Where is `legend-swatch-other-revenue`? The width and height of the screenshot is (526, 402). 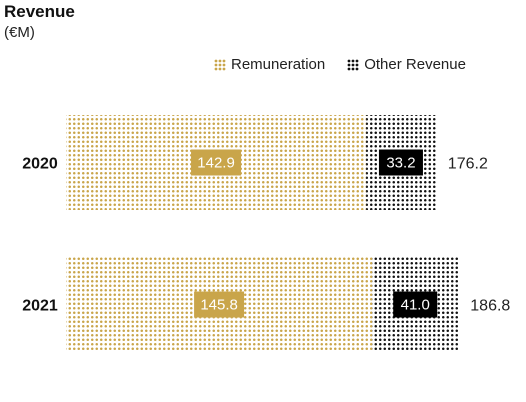
legend-swatch-other-revenue is located at coordinates (353, 64).